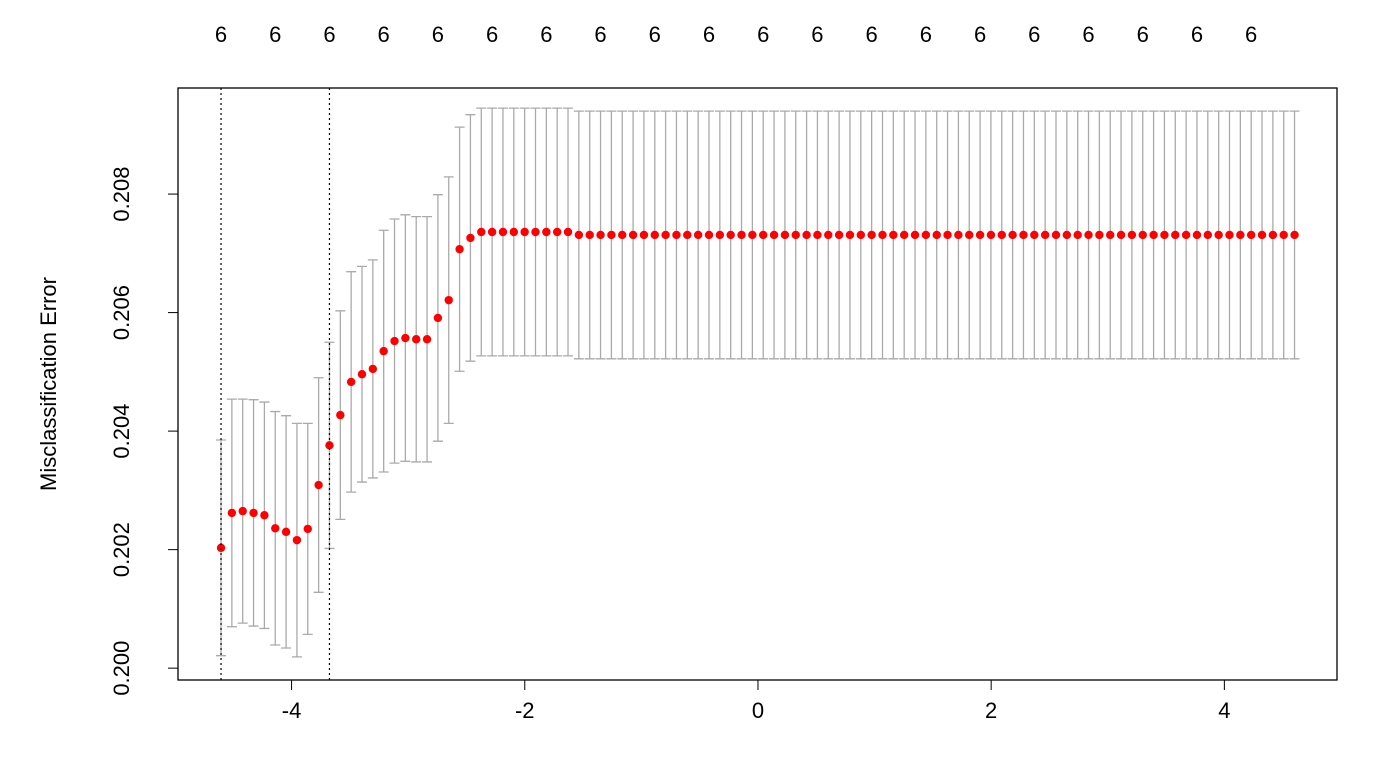 The width and height of the screenshot is (1377, 762). I want to click on x-tick-label: -2, so click(525, 710).